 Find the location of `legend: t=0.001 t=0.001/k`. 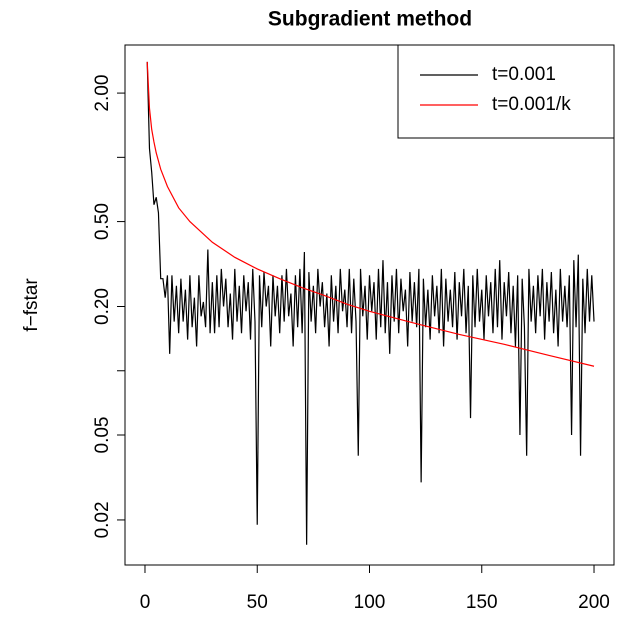

legend: t=0.001 t=0.001/k is located at coordinates (506, 91).